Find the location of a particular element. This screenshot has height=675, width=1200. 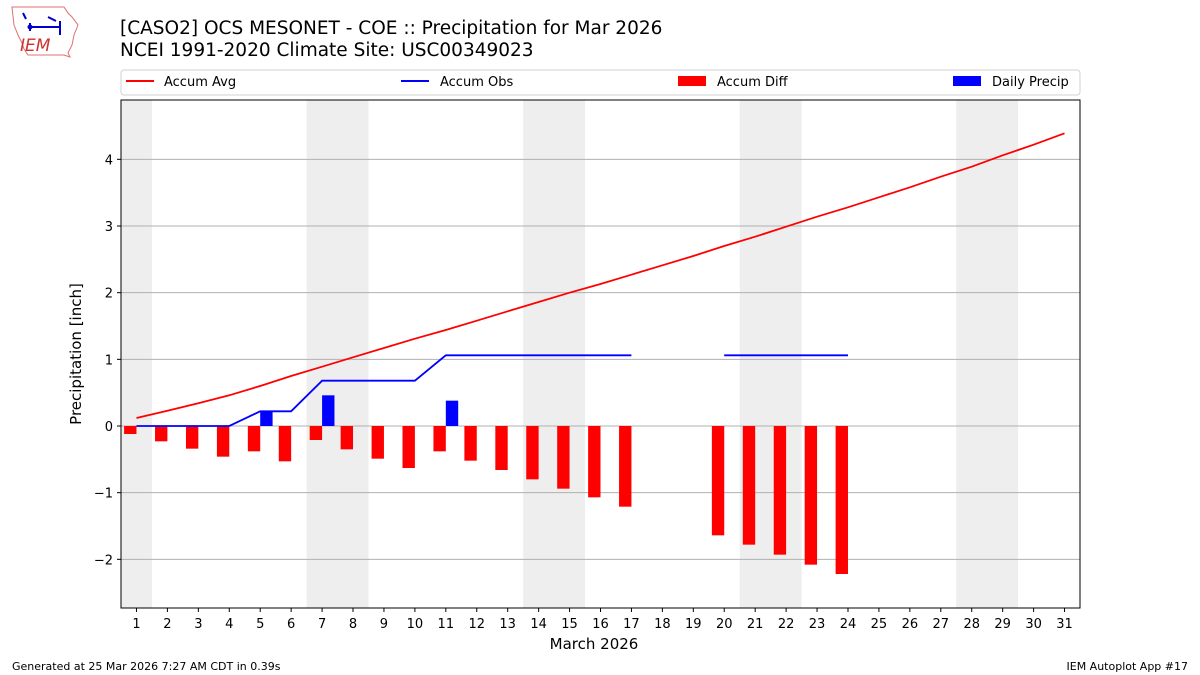

x-tick-label: 19 is located at coordinates (693, 624).